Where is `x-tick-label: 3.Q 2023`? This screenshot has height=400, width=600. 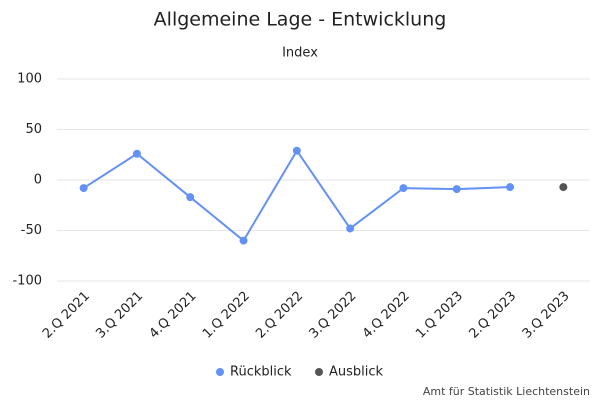
x-tick-label: 3.Q 2023 is located at coordinates (546, 315).